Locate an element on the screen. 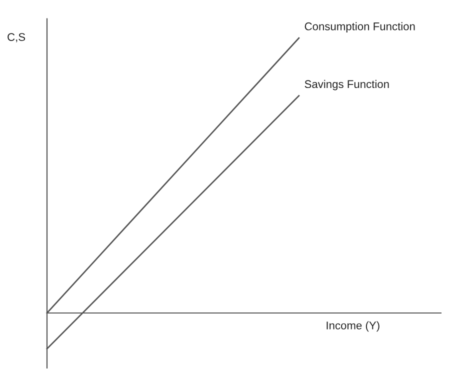 The height and width of the screenshot is (372, 474). series-label: Savings Function is located at coordinates (346, 85).